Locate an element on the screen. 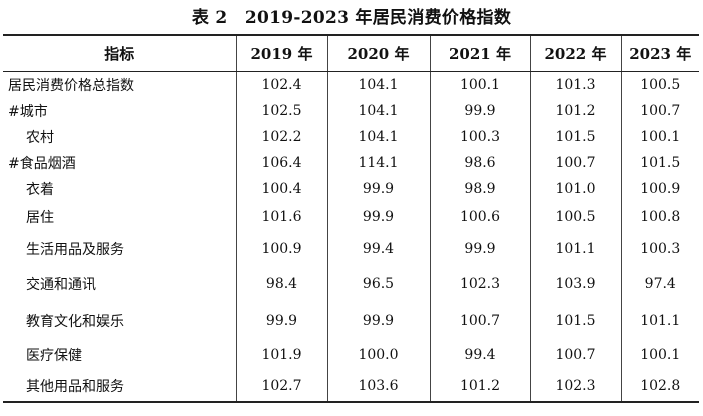 The height and width of the screenshot is (416, 703). table-row: 居住 101.6 99.9 100.6 100.5 100.8 is located at coordinates (351, 217).